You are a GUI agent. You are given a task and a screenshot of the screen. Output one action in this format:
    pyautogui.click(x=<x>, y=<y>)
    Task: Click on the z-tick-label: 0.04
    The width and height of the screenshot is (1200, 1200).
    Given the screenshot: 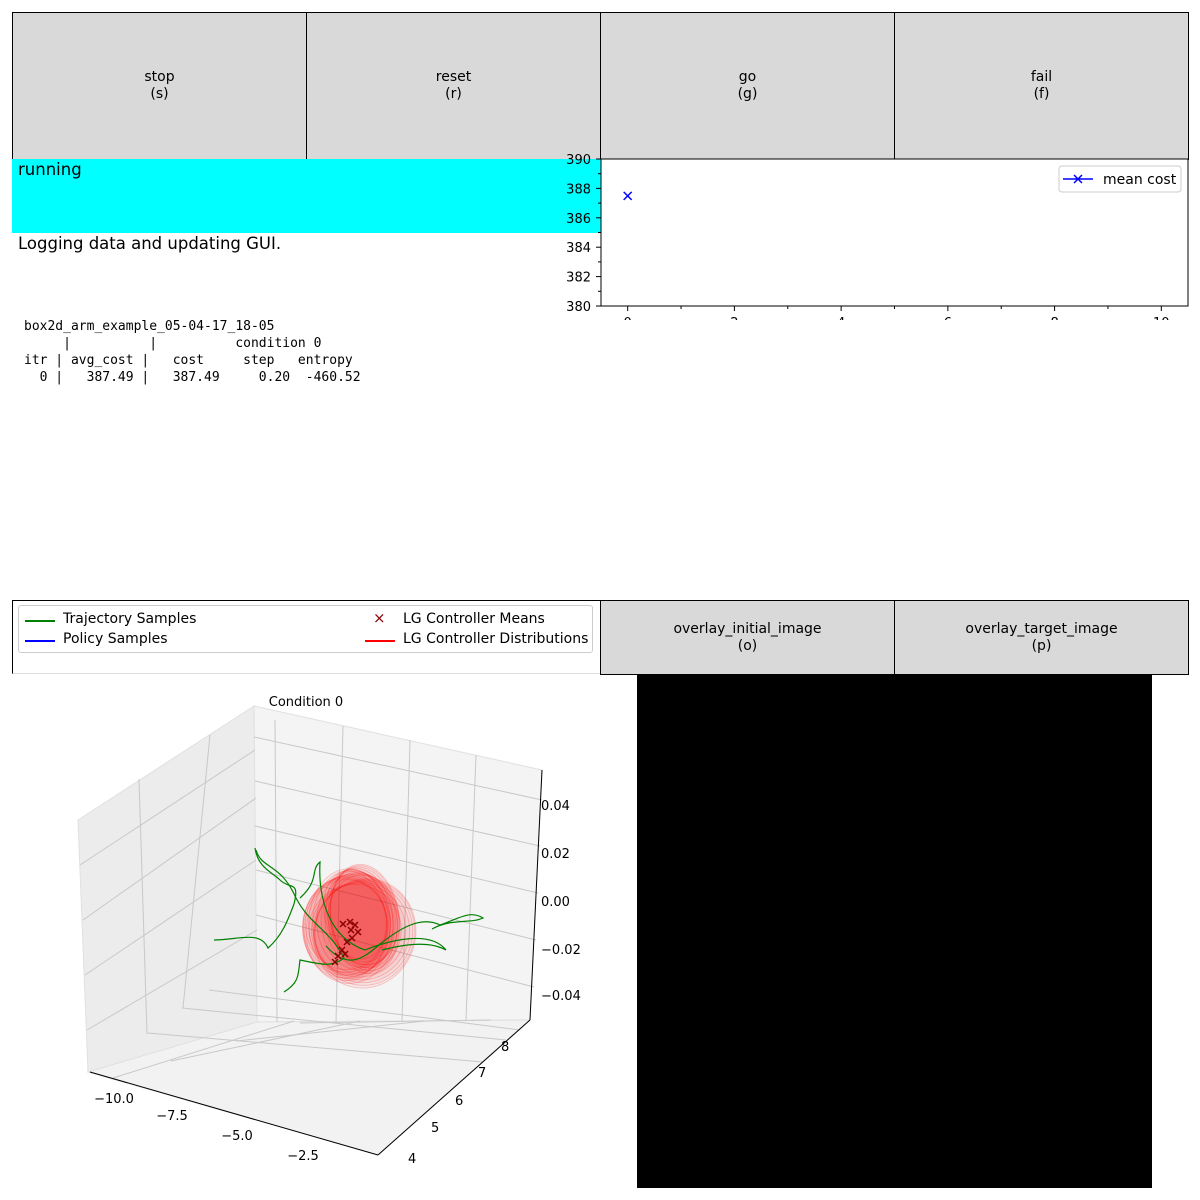 What is the action you would take?
    pyautogui.click(x=555, y=806)
    